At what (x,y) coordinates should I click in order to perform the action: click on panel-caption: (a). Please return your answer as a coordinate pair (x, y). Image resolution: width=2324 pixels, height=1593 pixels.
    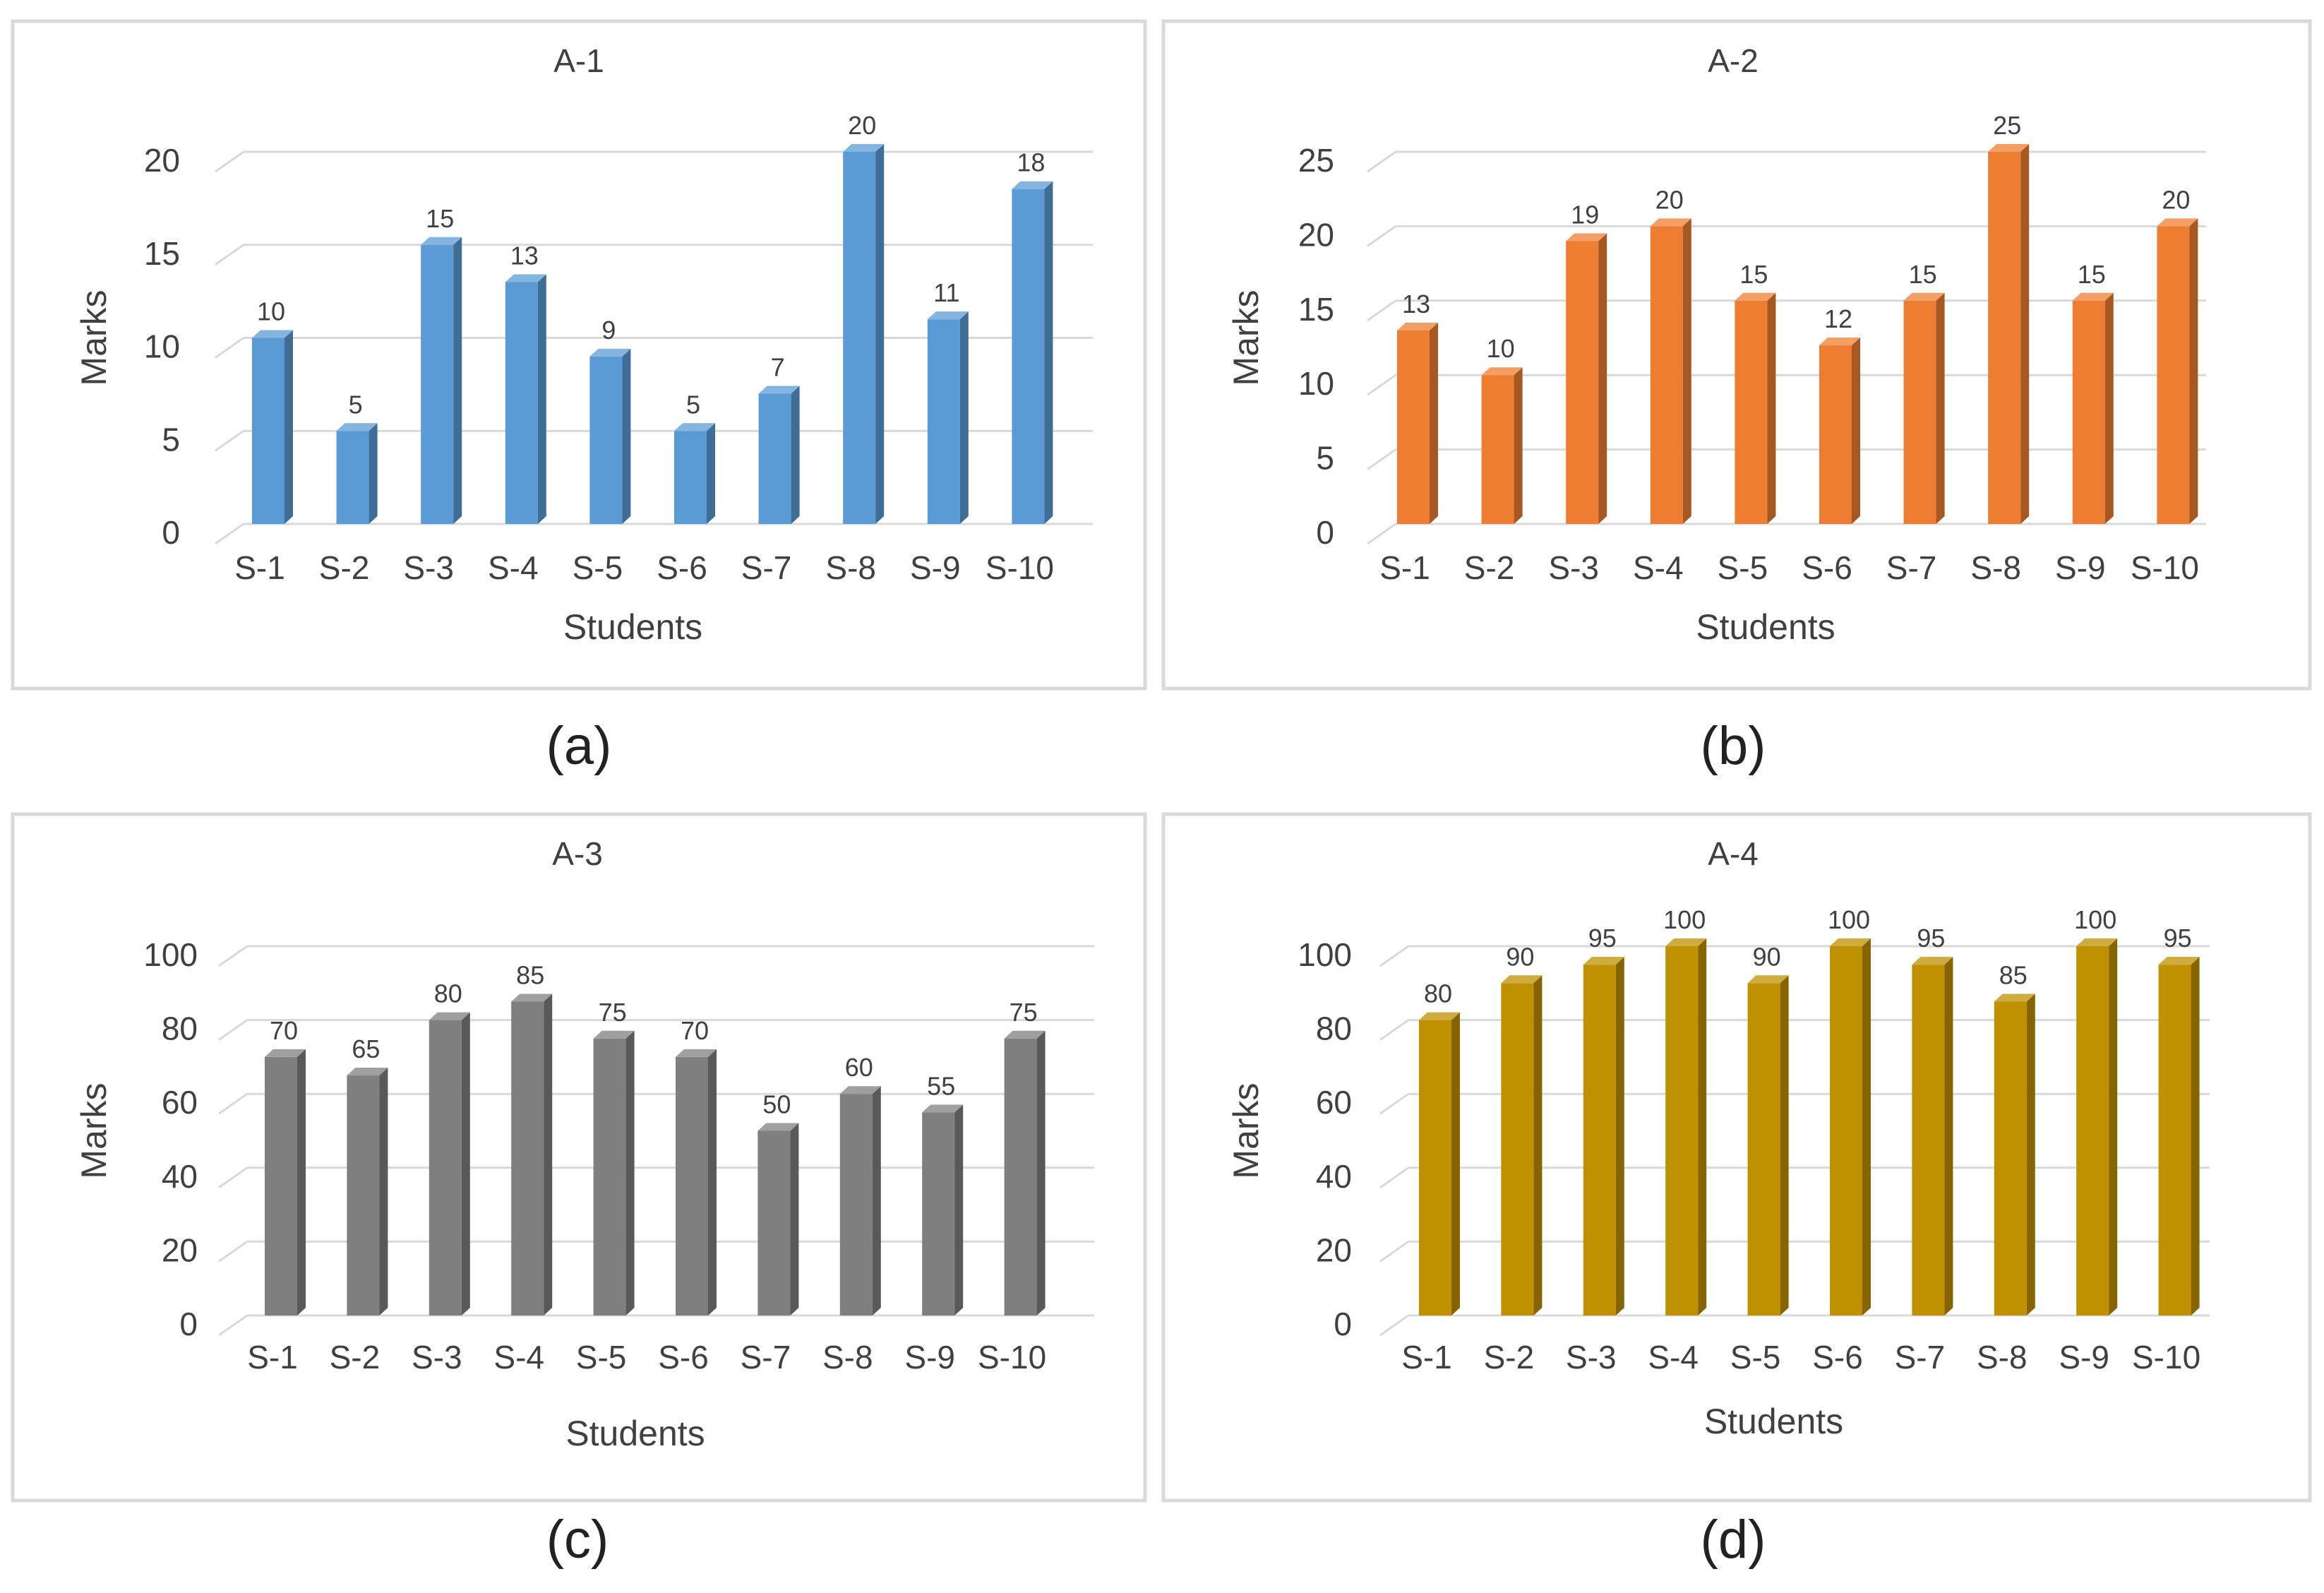
    Looking at the image, I should click on (579, 746).